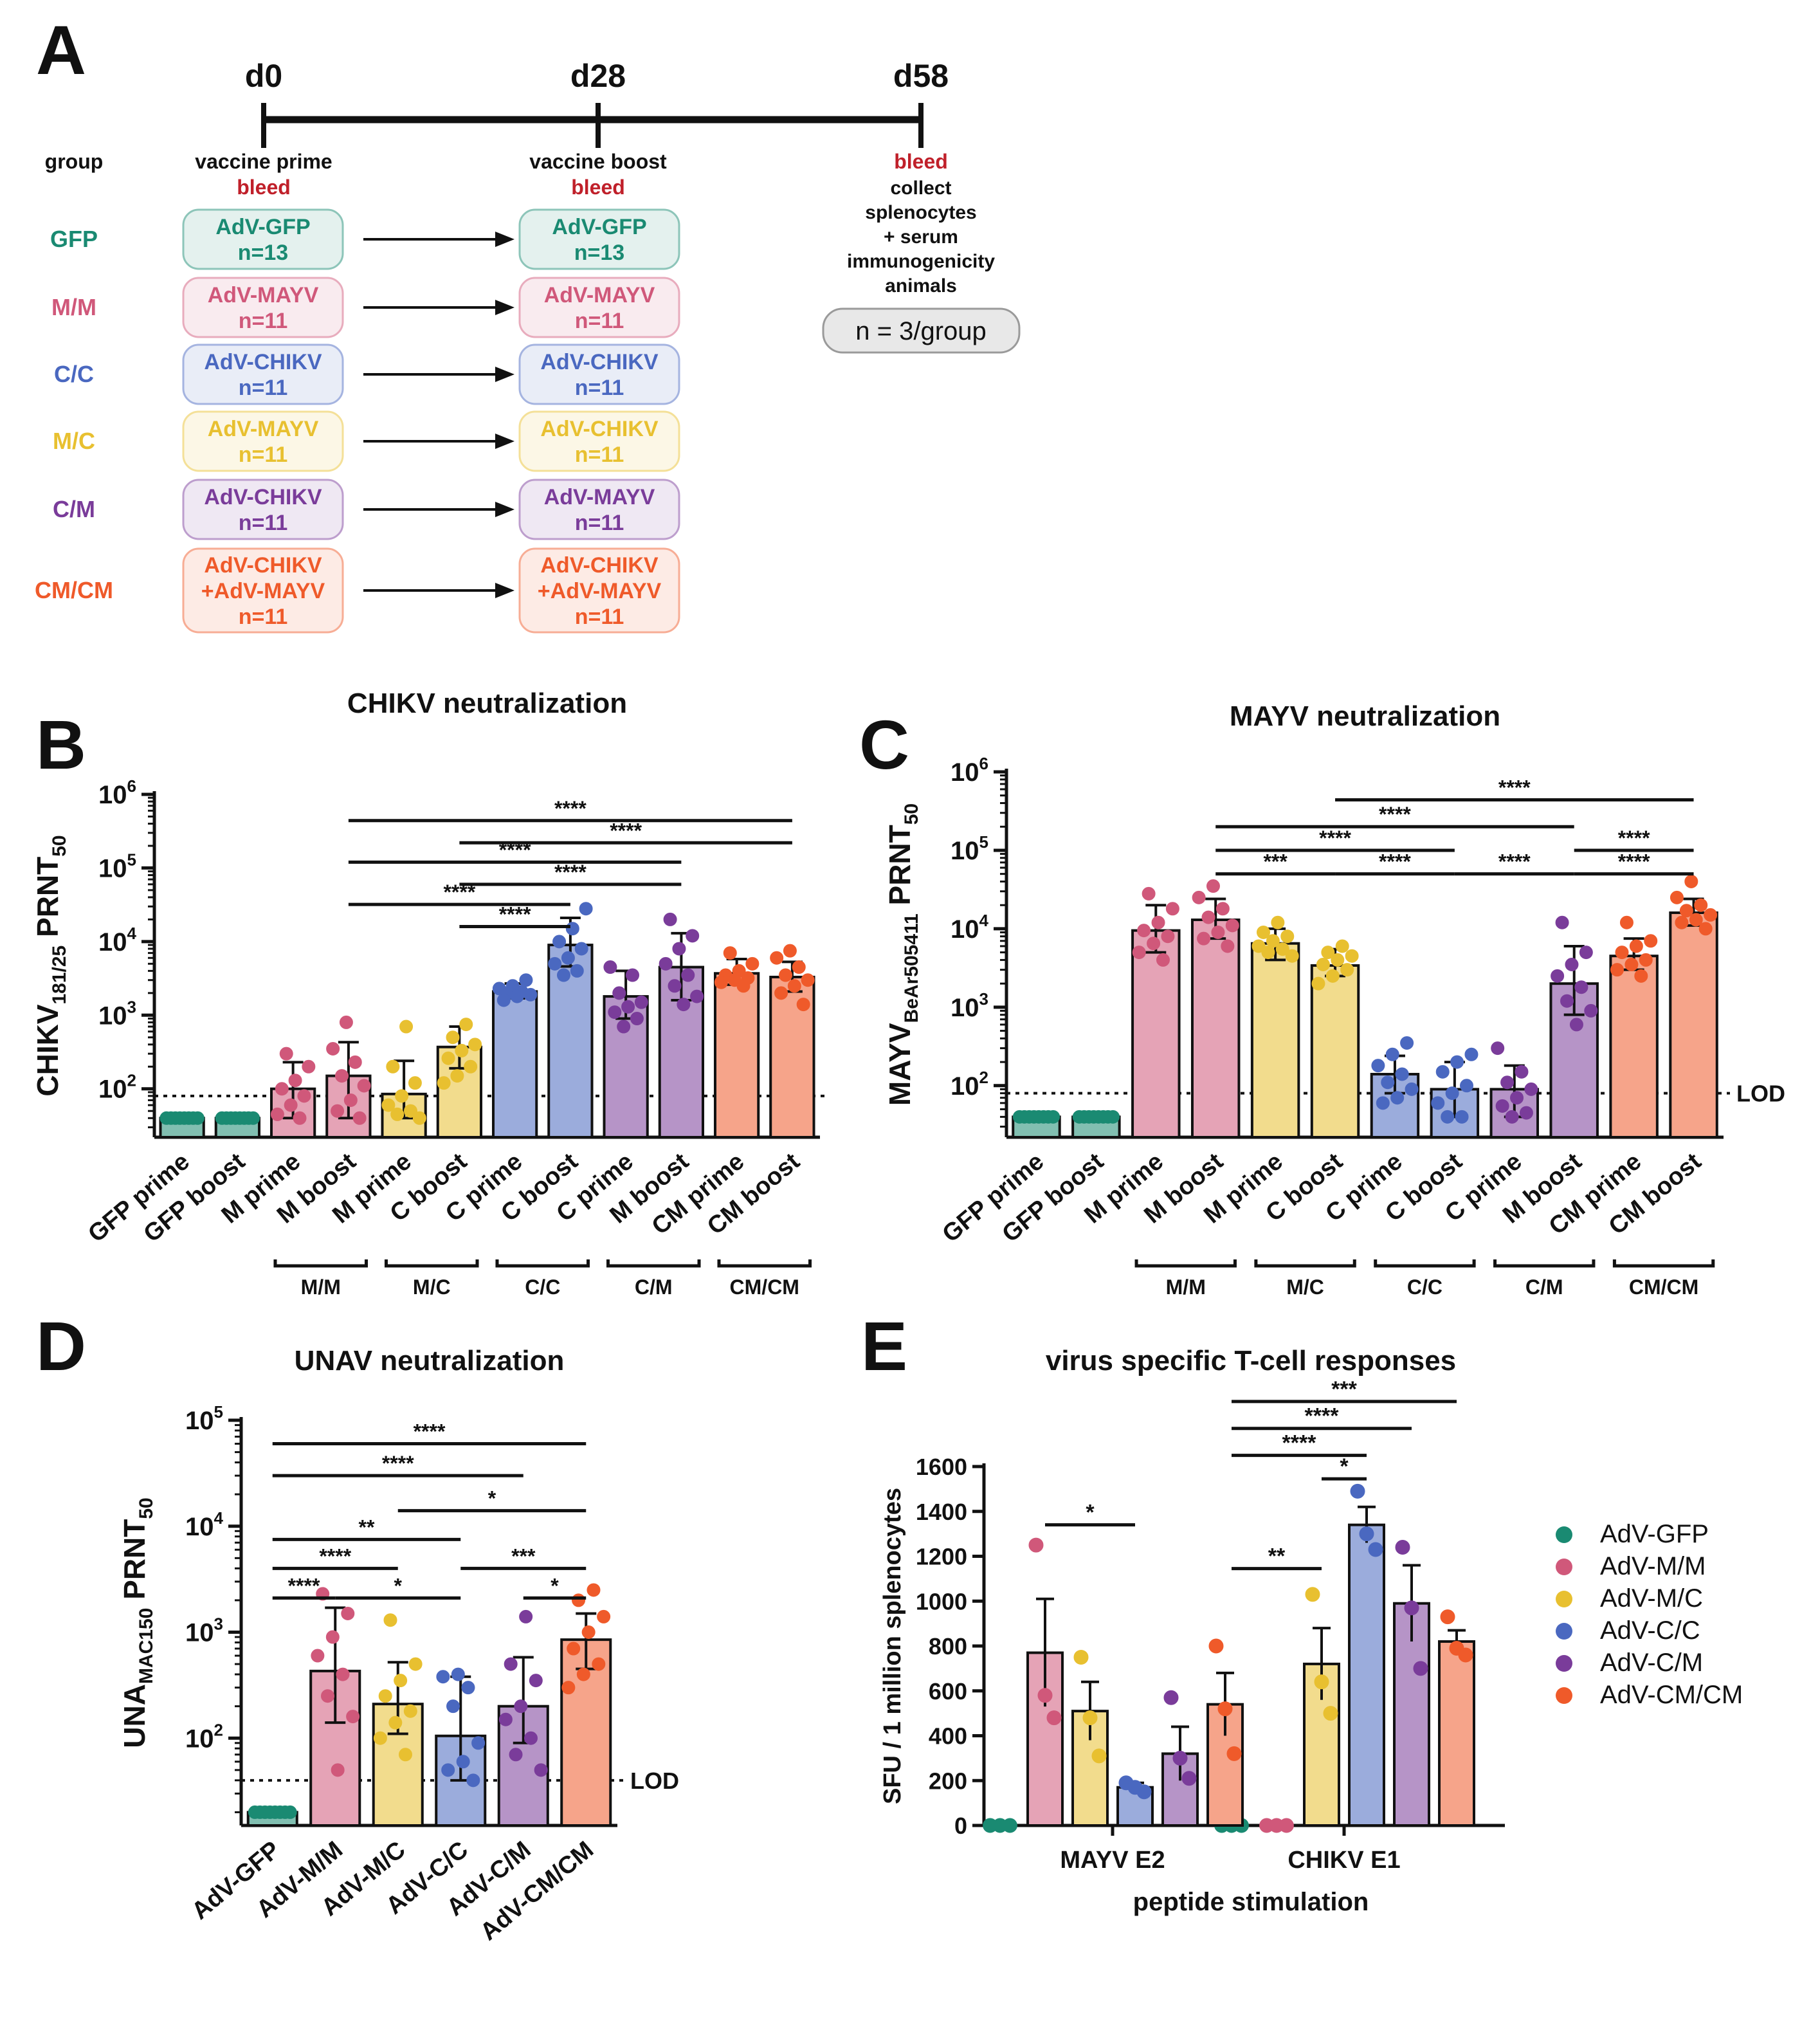  I want to click on group-name: M/M, so click(74, 307).